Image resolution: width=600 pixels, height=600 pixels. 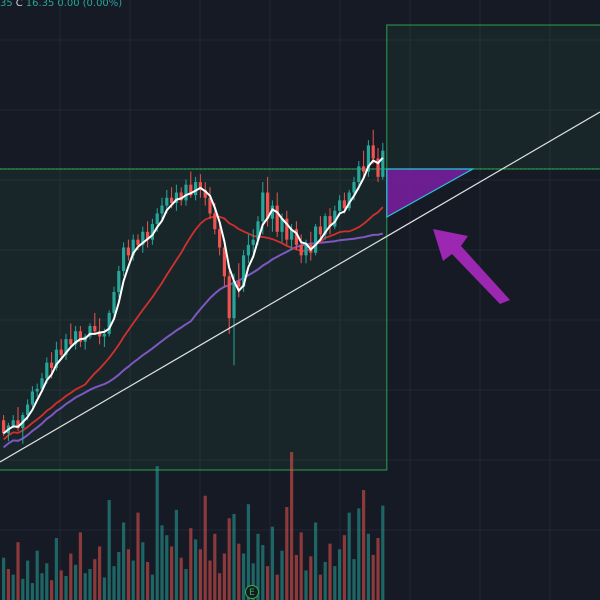 I want to click on change-value: 0.00, so click(x=68, y=4).